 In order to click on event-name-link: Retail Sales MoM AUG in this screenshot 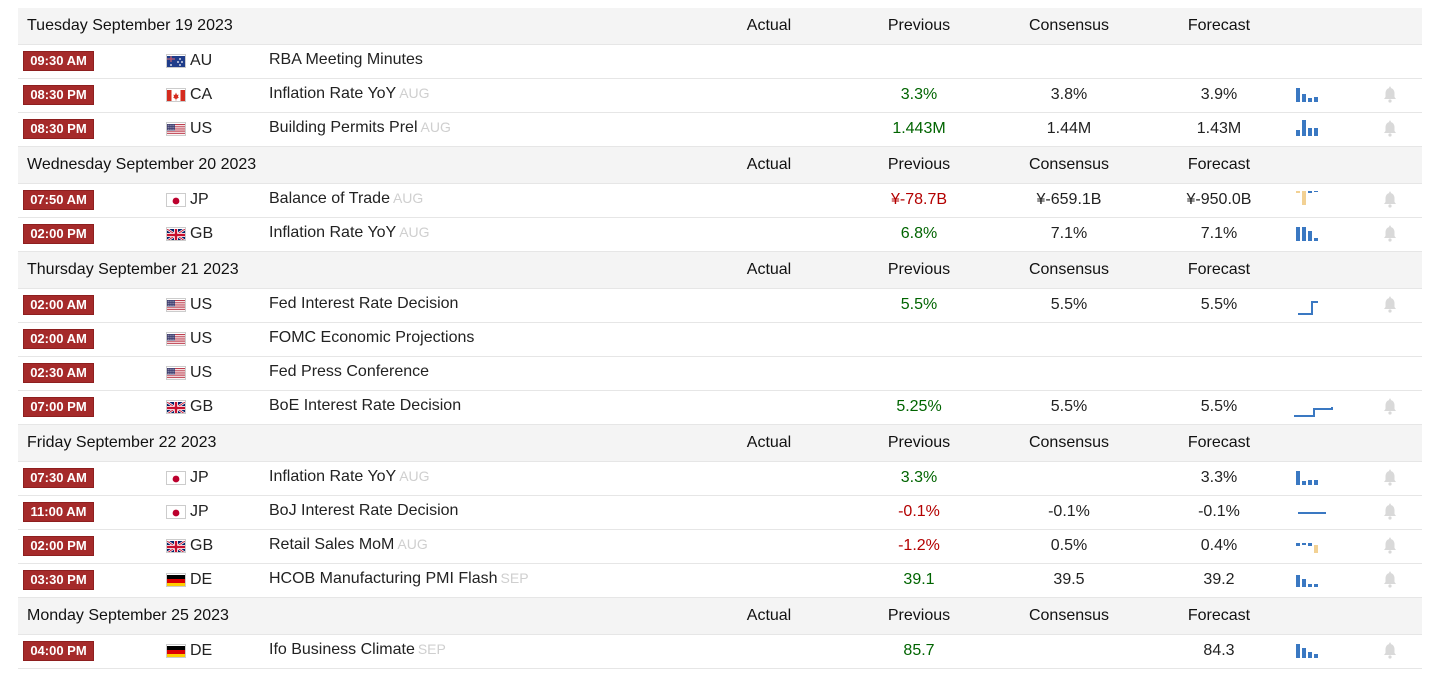, I will do `click(348, 545)`.